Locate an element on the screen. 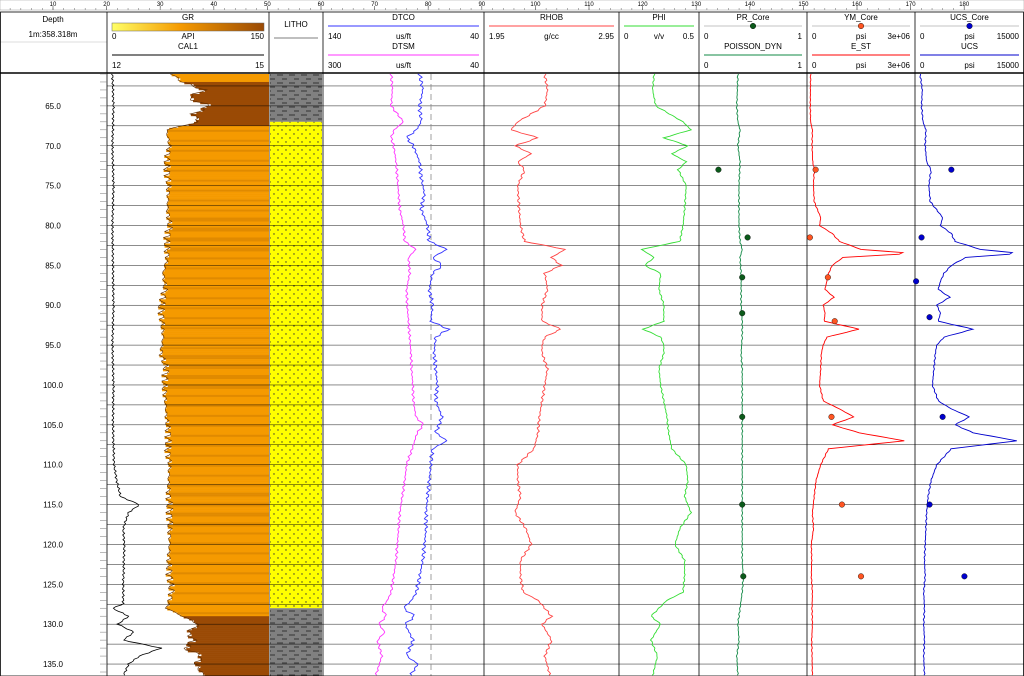 The image size is (1024, 676). gr-header-max: 150 is located at coordinates (258, 36).